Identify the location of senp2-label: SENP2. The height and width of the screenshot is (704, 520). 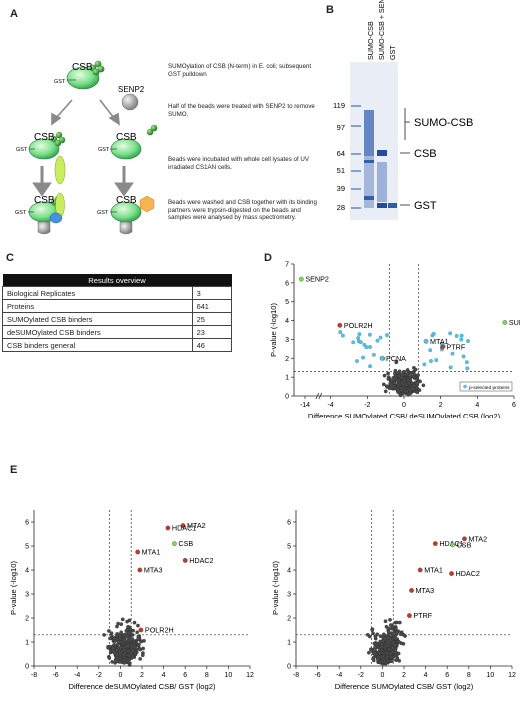
(131, 89).